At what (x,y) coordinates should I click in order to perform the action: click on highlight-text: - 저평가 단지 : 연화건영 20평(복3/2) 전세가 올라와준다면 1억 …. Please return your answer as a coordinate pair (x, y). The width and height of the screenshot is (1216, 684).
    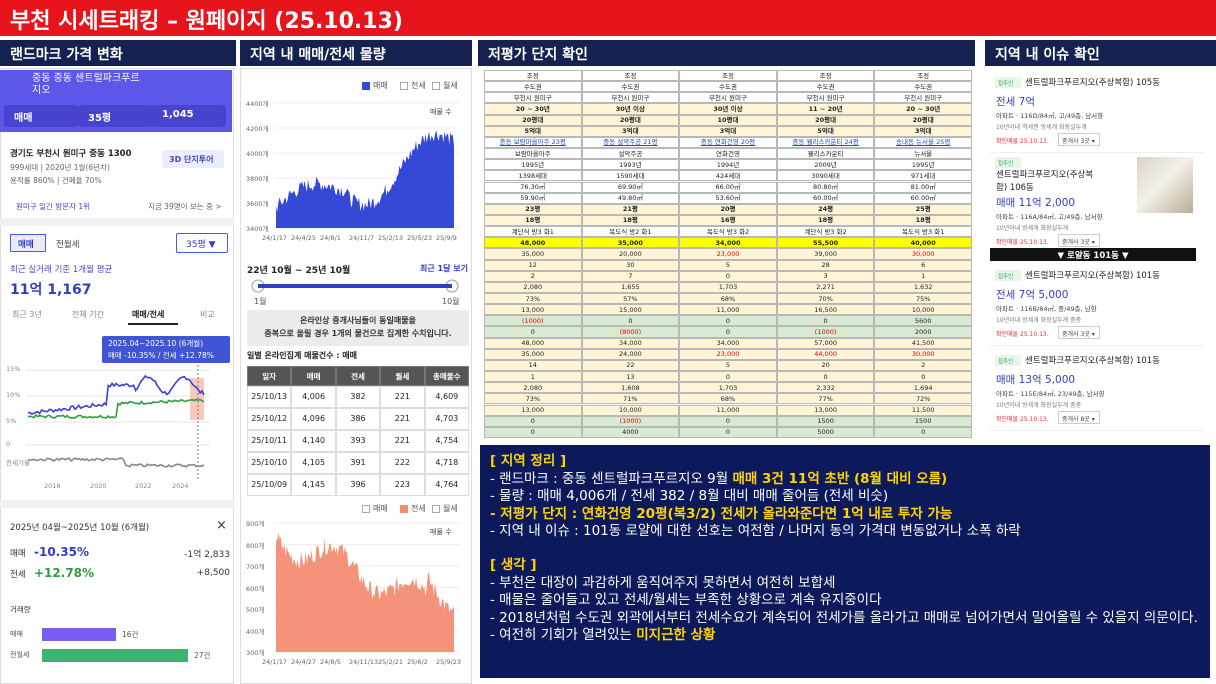
    Looking at the image, I should click on (721, 513).